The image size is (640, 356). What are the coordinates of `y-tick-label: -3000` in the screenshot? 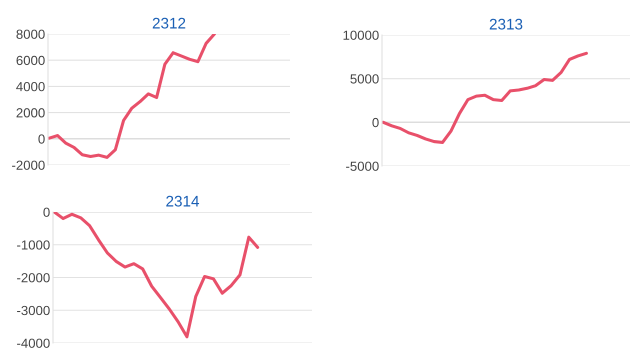 It's located at (33, 311).